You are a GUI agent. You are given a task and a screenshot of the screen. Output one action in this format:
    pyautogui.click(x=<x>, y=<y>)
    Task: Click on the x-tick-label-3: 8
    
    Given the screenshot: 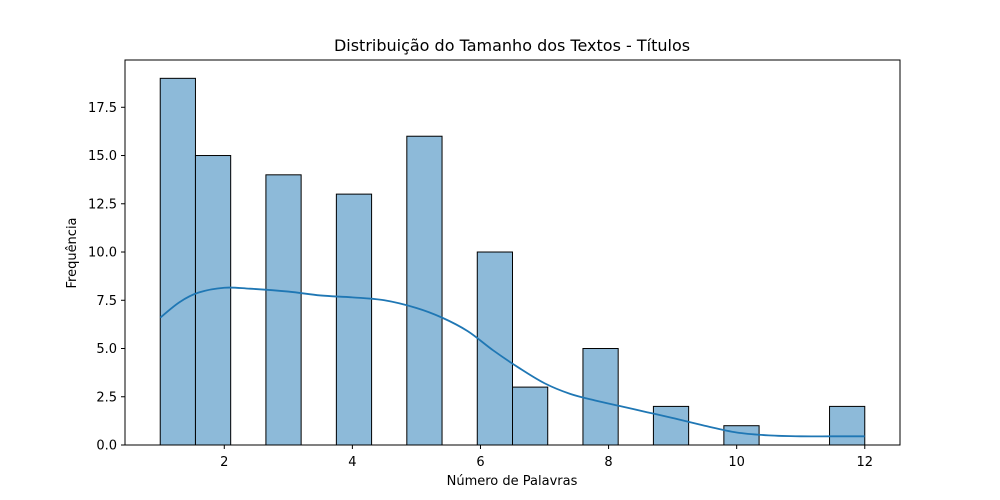 What is the action you would take?
    pyautogui.click(x=608, y=462)
    